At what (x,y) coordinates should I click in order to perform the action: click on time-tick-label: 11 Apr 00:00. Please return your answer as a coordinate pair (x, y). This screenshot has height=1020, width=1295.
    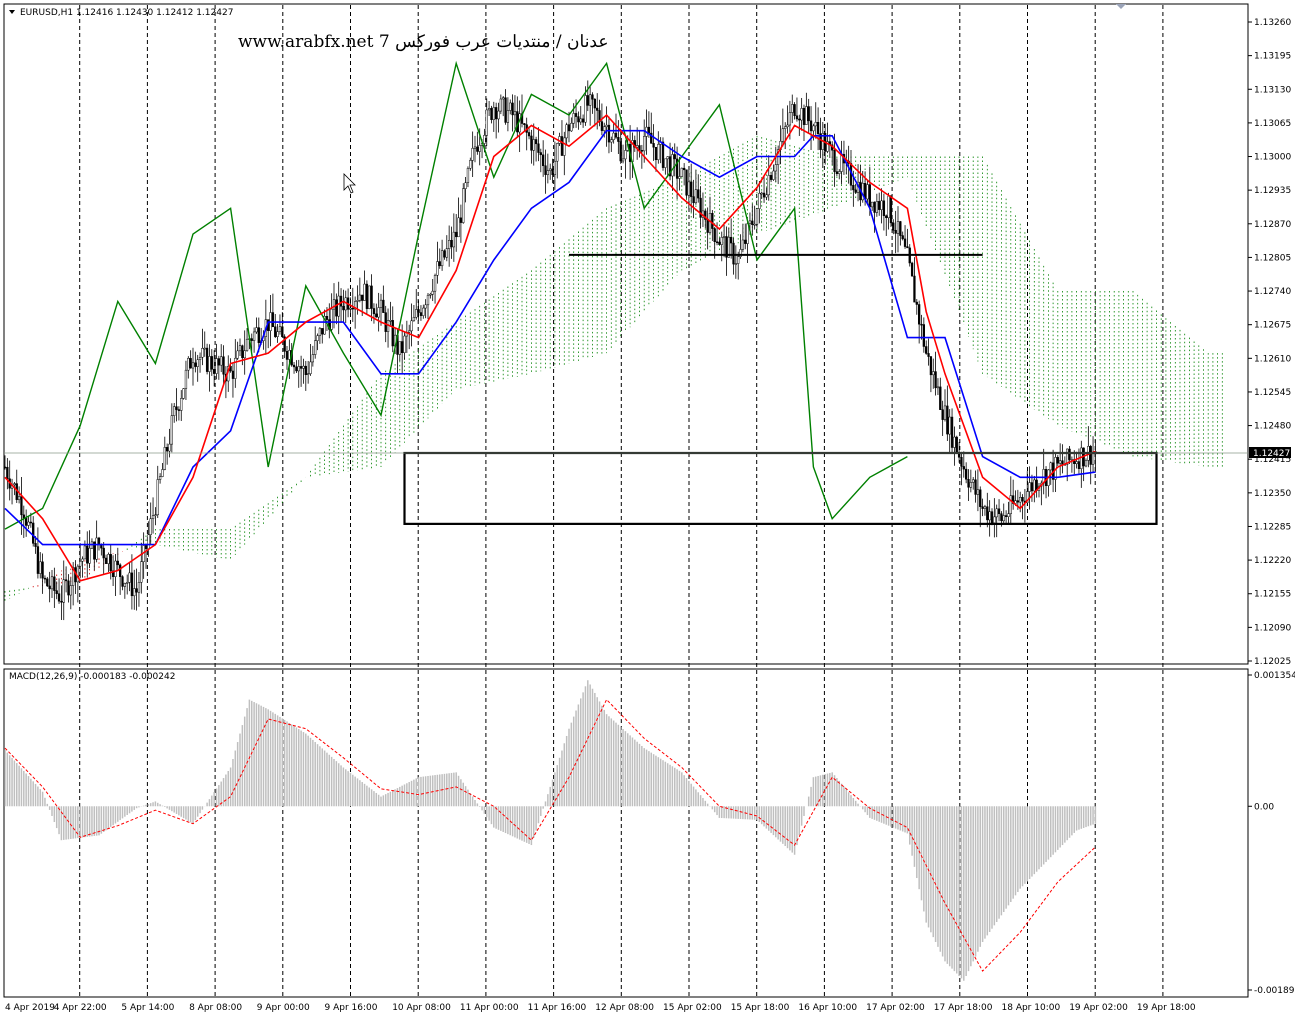
    Looking at the image, I should click on (489, 1008).